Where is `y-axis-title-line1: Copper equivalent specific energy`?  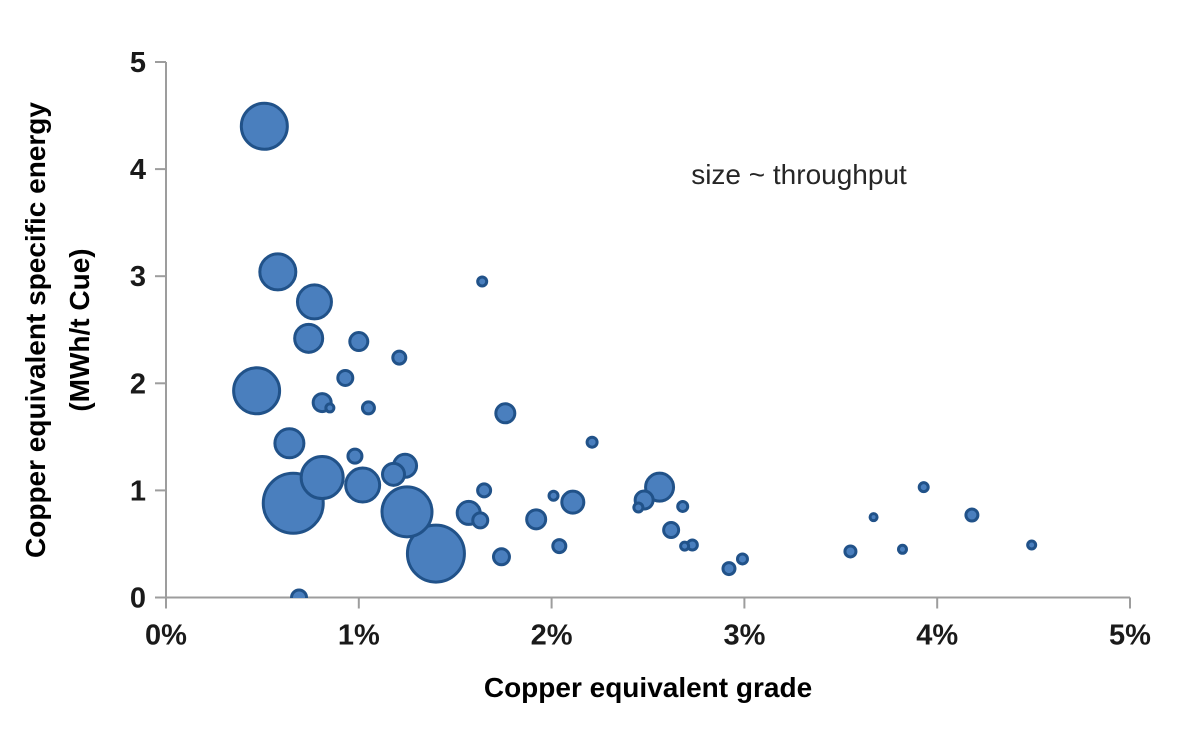
y-axis-title-line1: Copper equivalent specific energy is located at coordinates (35, 330).